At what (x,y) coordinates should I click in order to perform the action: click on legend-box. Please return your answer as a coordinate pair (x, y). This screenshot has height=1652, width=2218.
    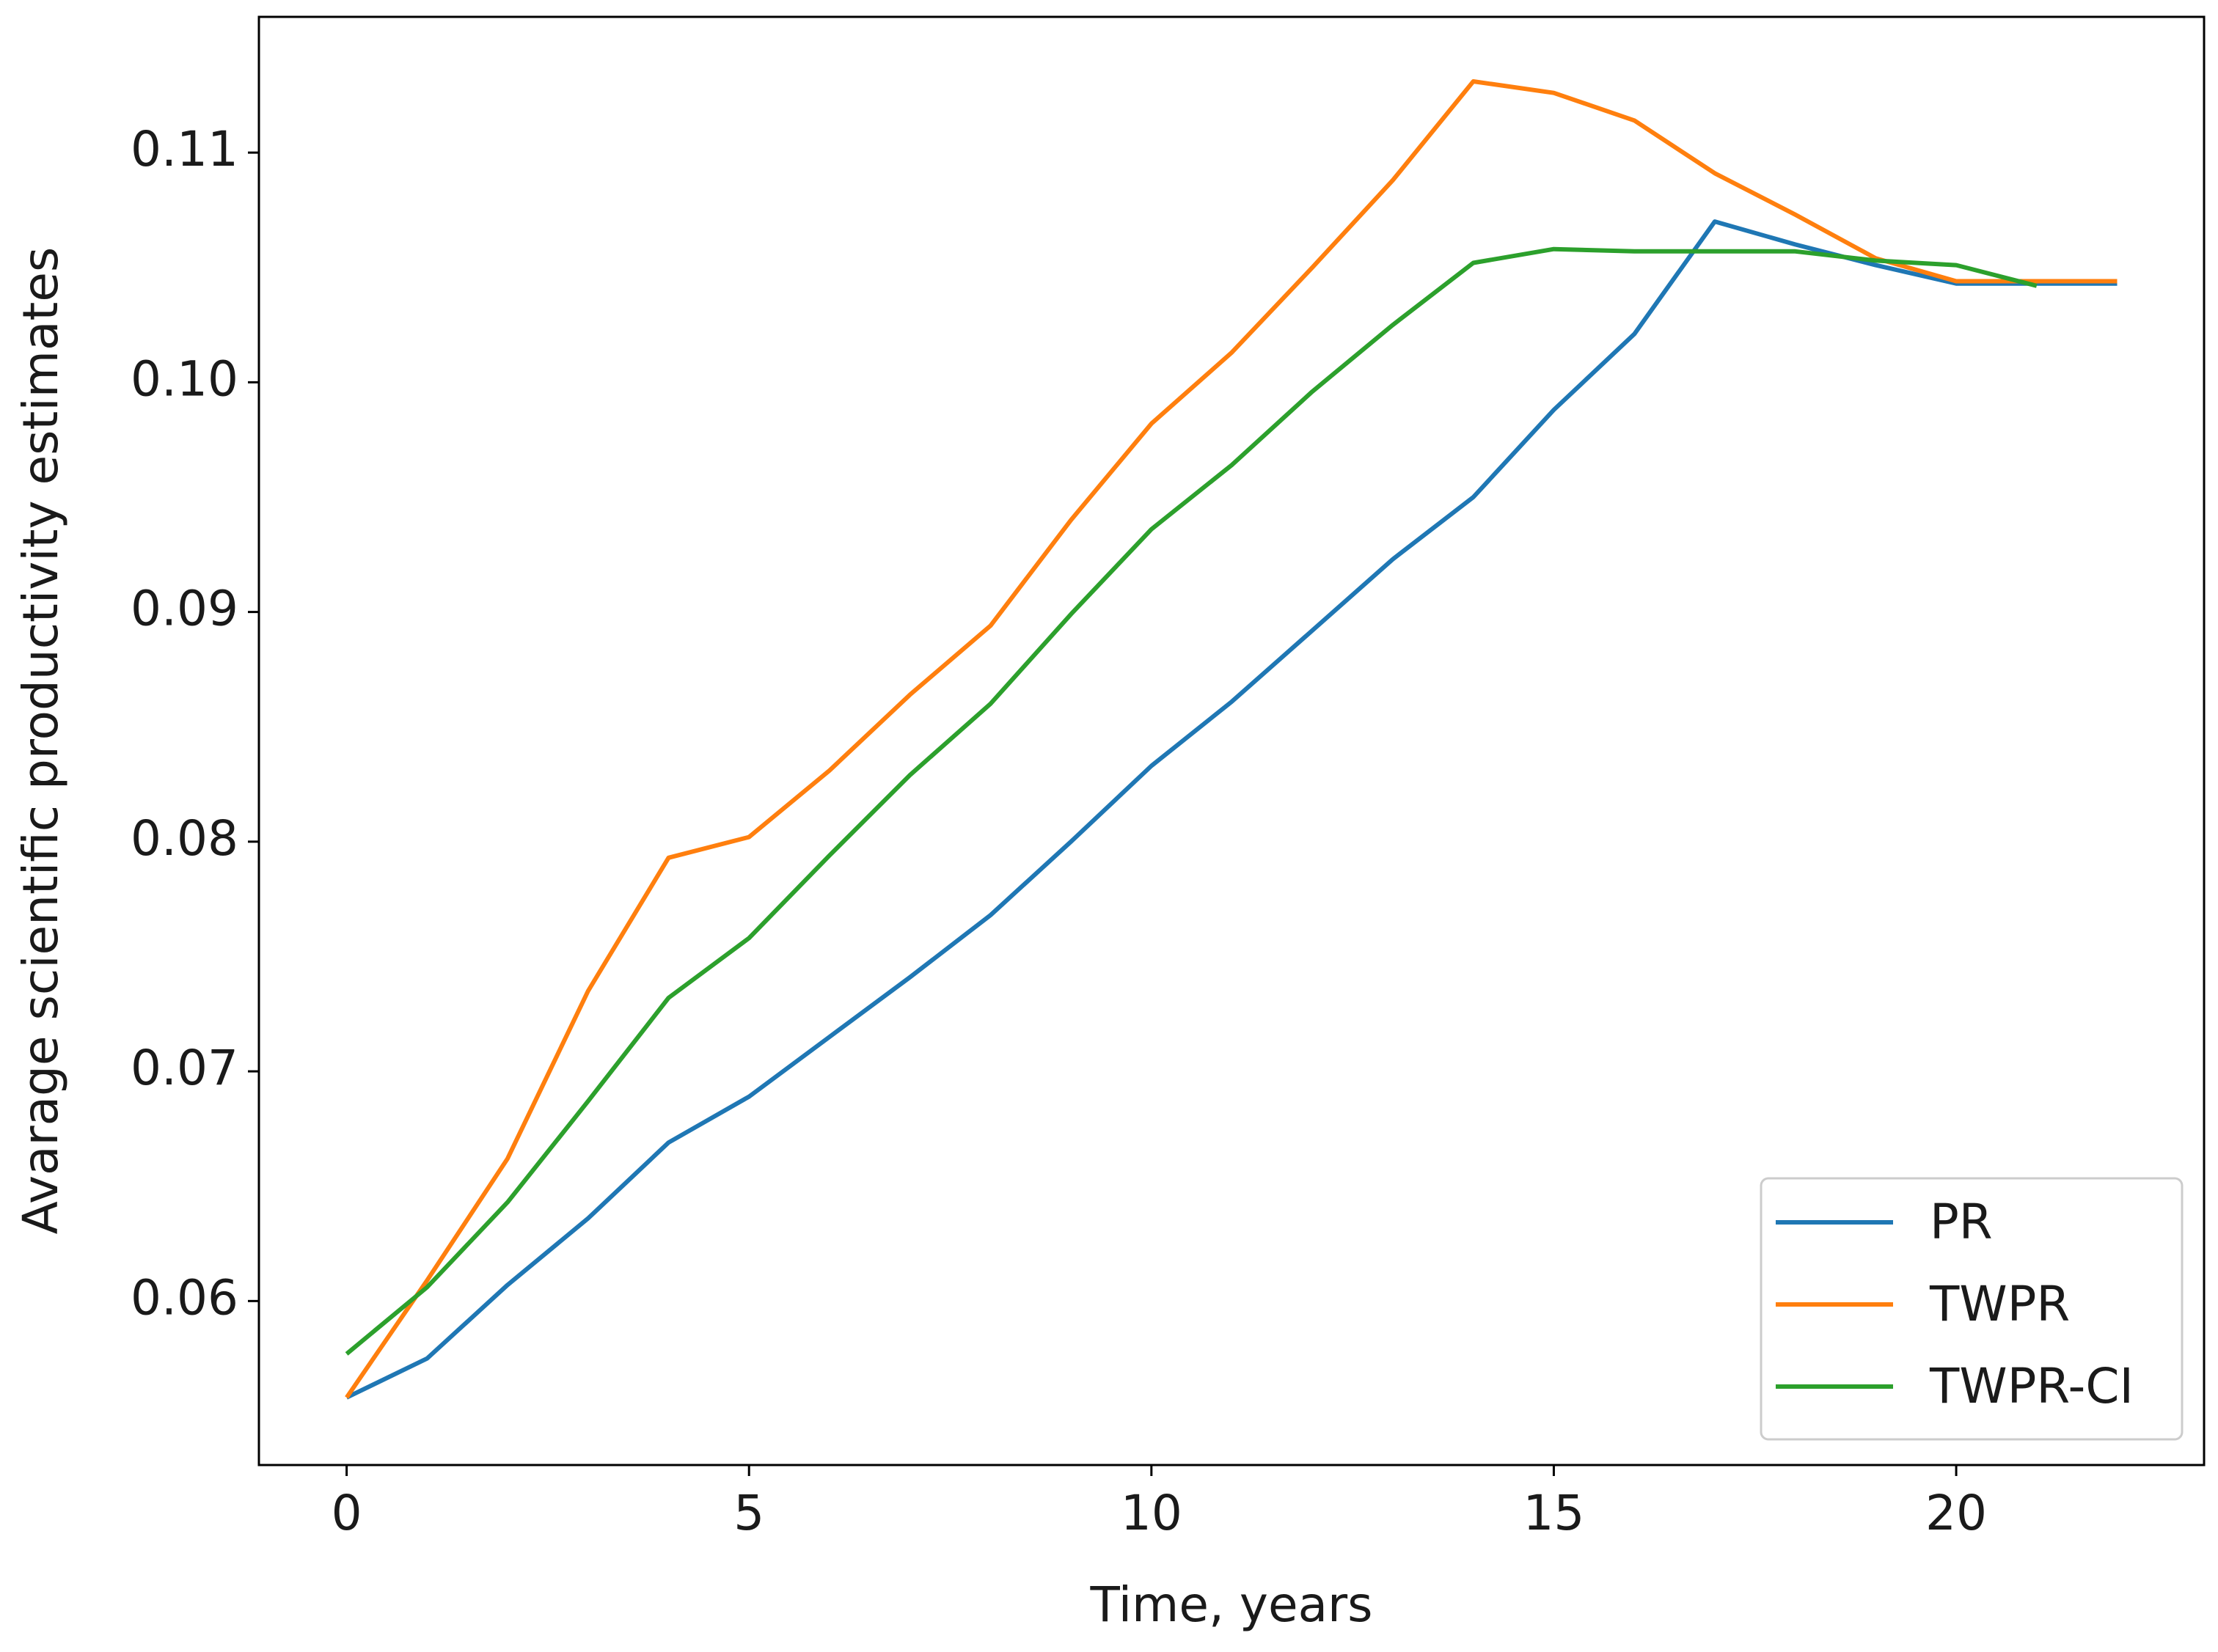
    Looking at the image, I should click on (1972, 1309).